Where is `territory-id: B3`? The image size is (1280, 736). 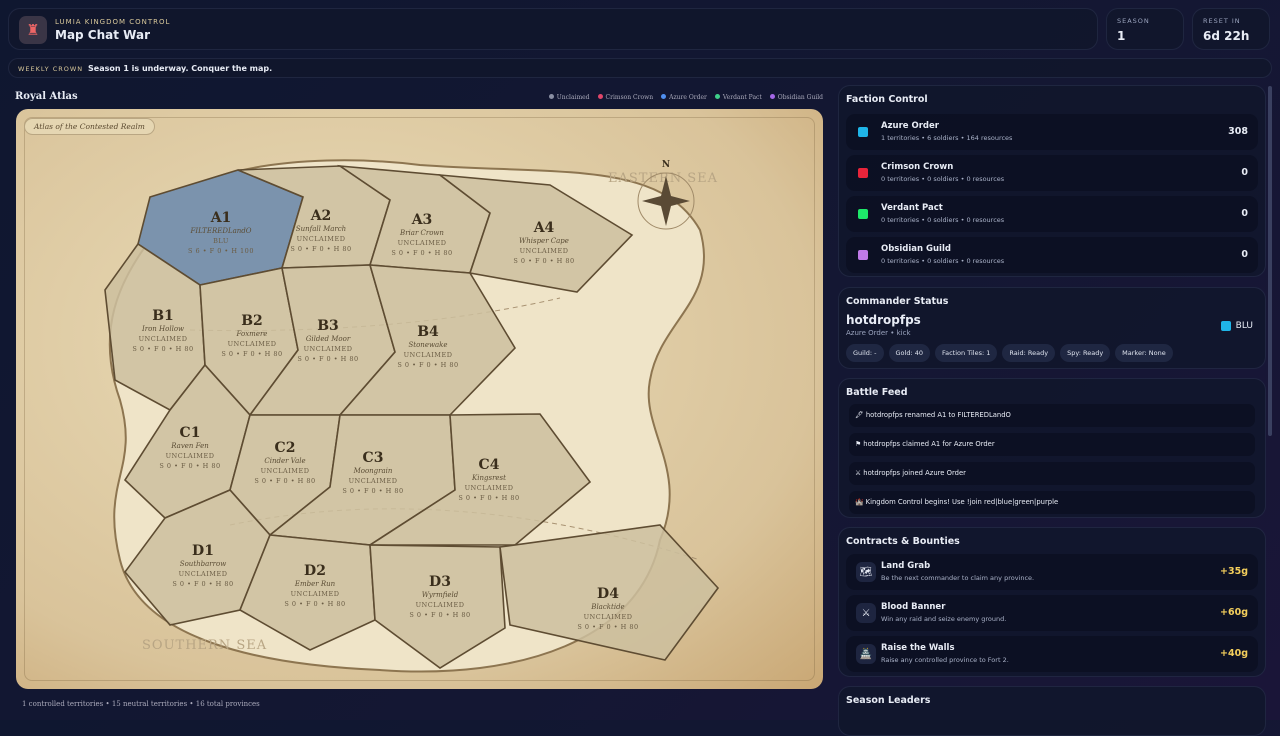 territory-id: B3 is located at coordinates (328, 326).